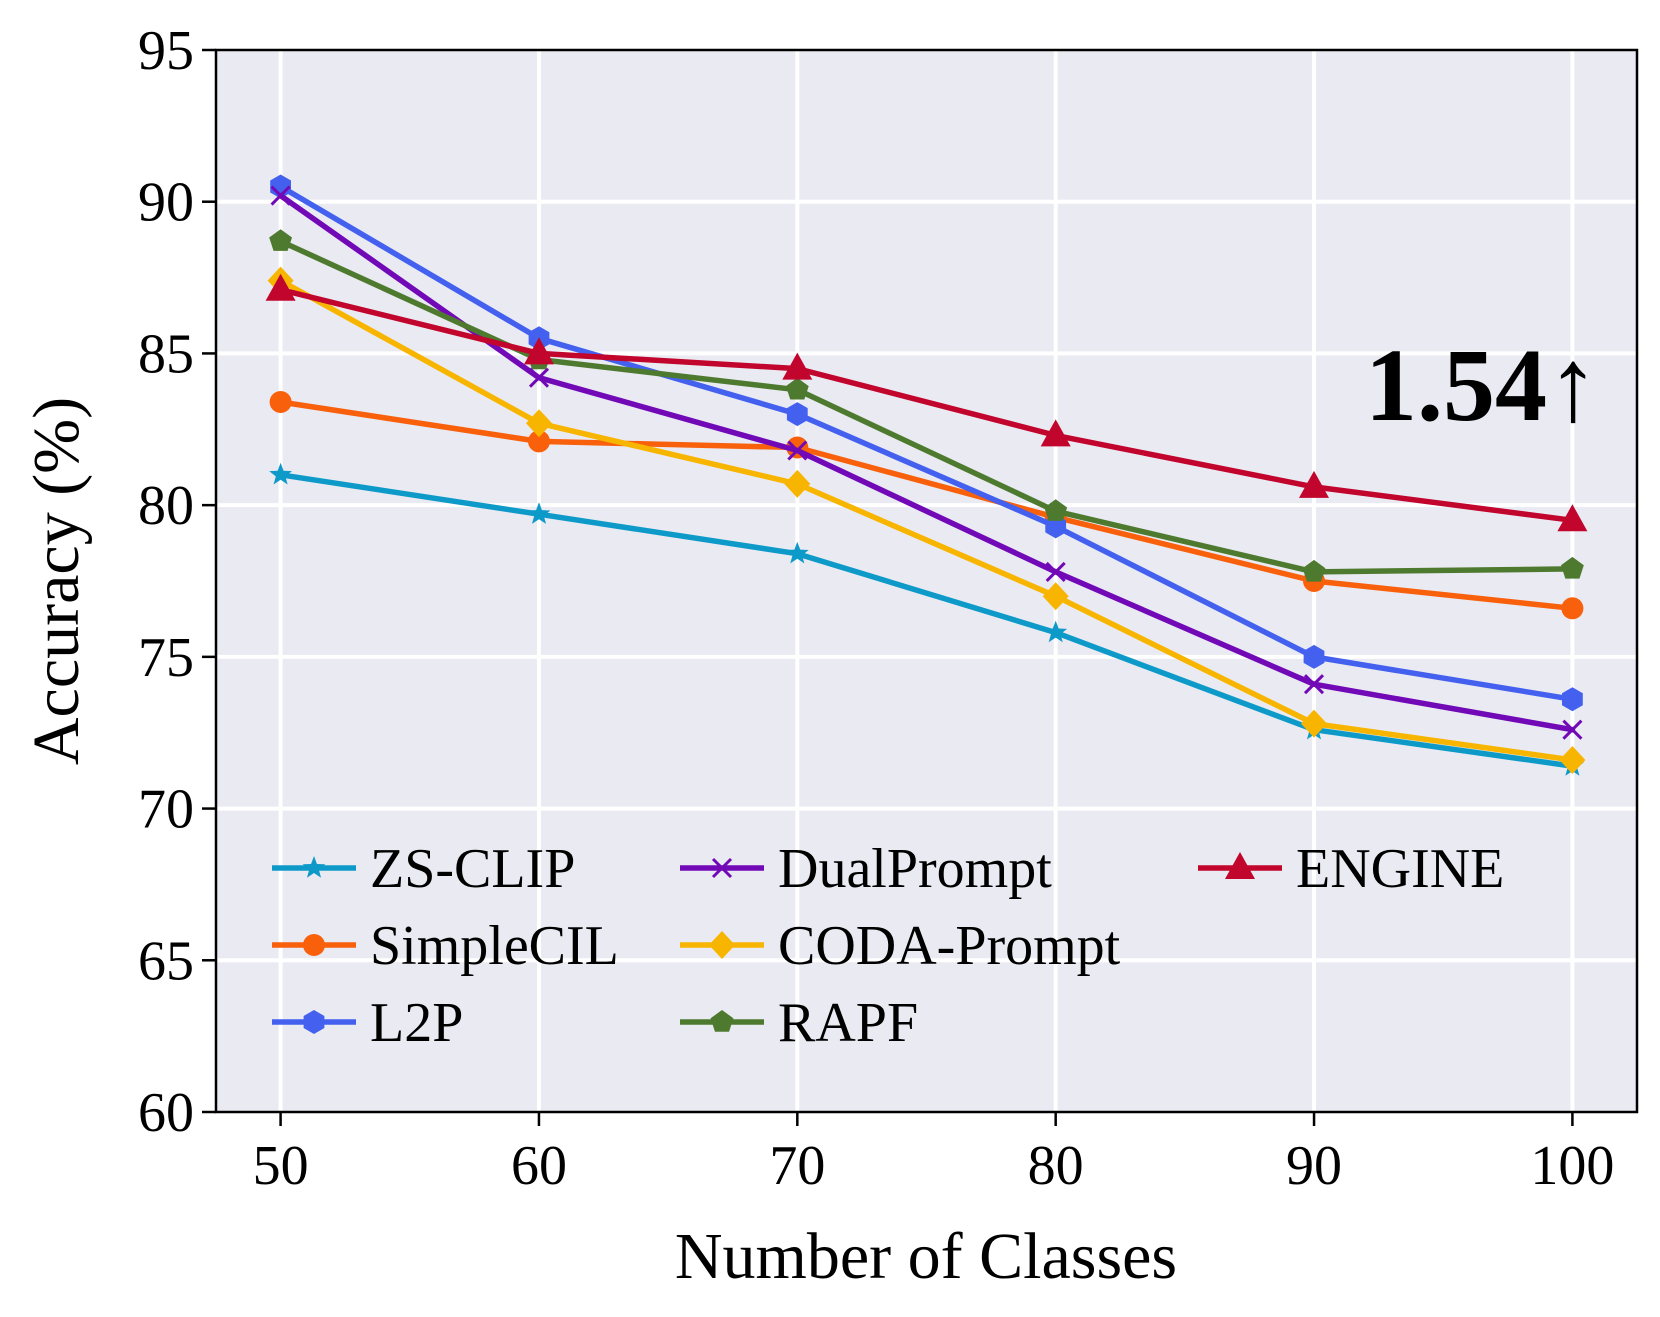  What do you see at coordinates (56, 581) in the screenshot?
I see `y-axis-title: Accuracy (%)` at bounding box center [56, 581].